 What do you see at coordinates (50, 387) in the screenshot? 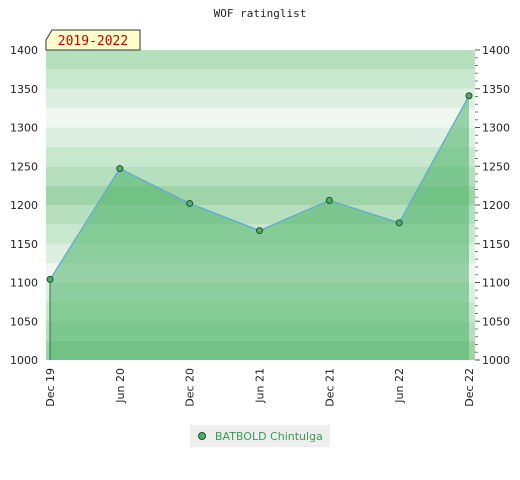
I see `x-tick-label: Dec 19` at bounding box center [50, 387].